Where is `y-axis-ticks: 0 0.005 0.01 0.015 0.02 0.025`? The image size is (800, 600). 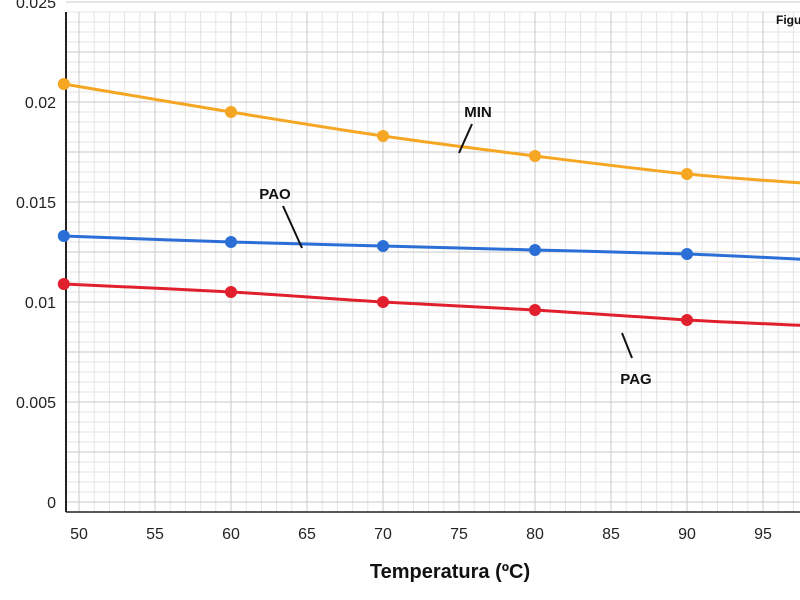
y-axis-ticks: 0 0.005 0.01 0.015 0.02 0.025 is located at coordinates (36, 256).